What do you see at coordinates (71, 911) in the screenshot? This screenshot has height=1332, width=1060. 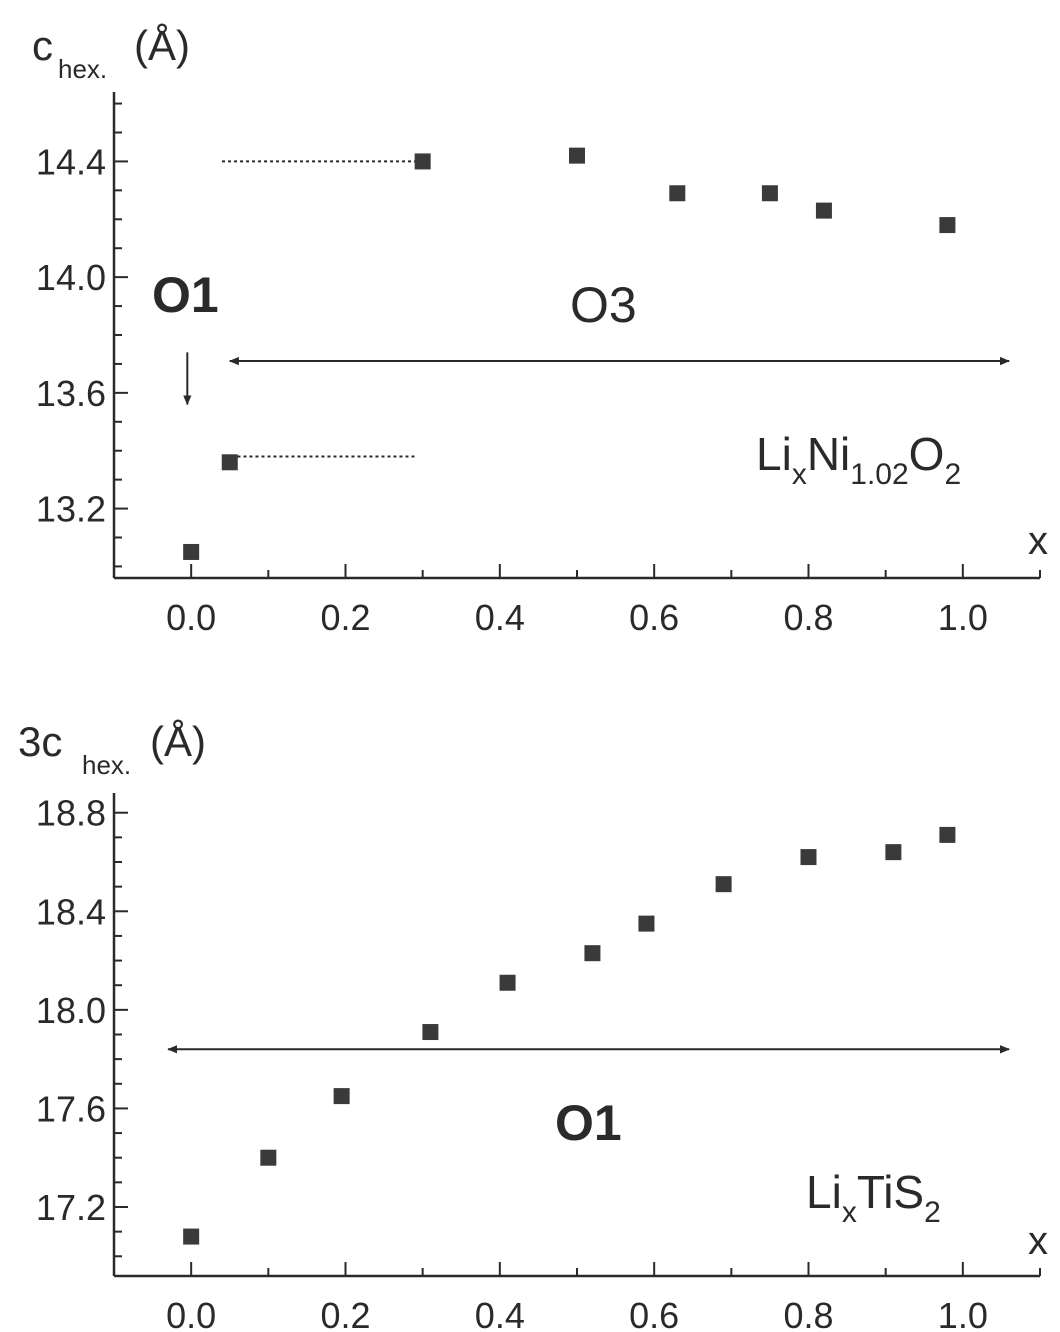 I see `bottom-y-tick-label: 18.4` at bounding box center [71, 911].